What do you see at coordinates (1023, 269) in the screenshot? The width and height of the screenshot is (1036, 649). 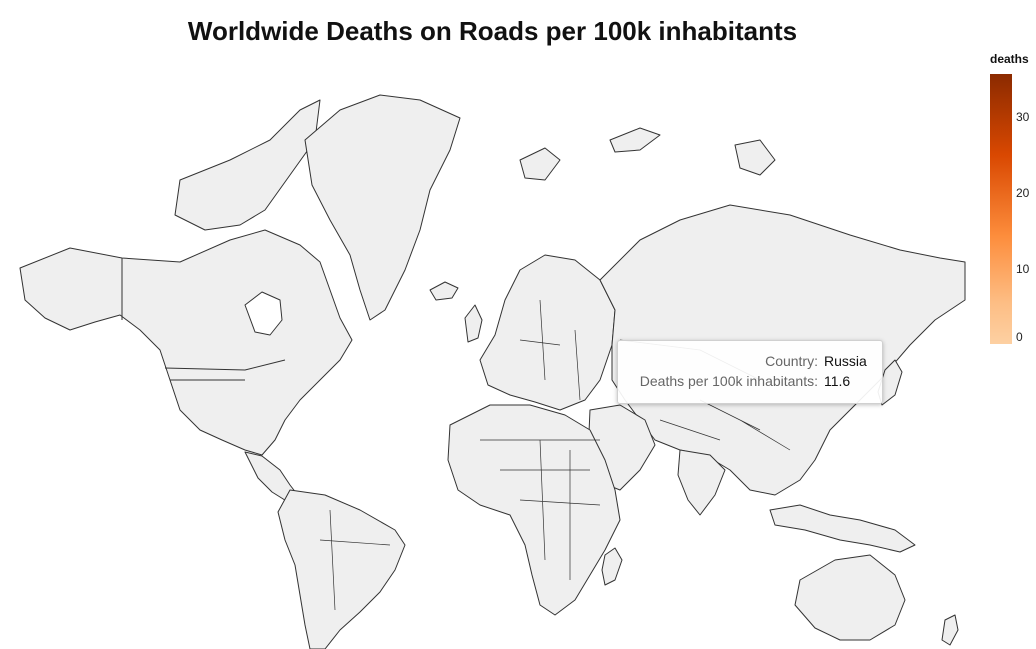 I see `legend-tick-10: 10` at bounding box center [1023, 269].